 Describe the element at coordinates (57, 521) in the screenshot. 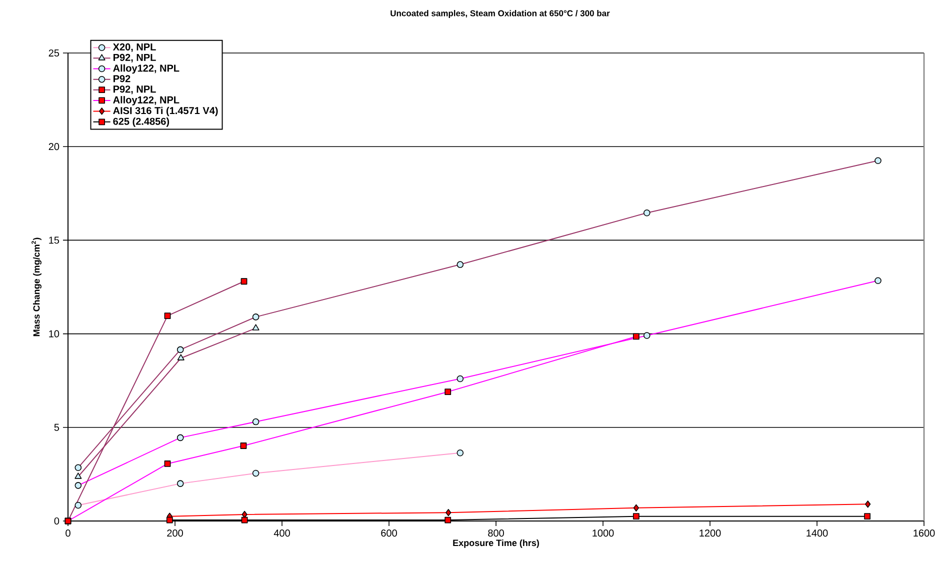

I see `y-tick-label: 0` at that location.